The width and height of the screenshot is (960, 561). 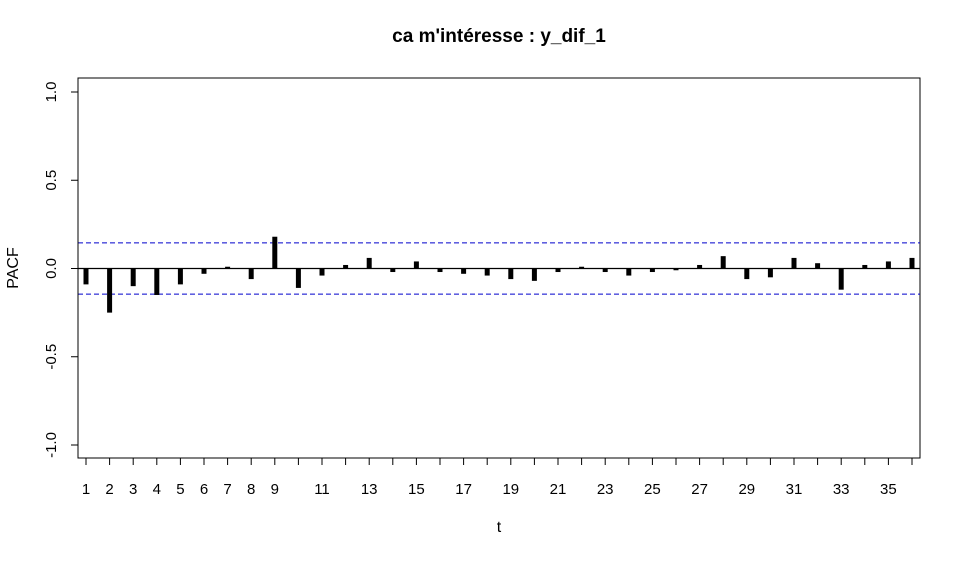 I want to click on x-tick-label: 25, so click(x=652, y=489).